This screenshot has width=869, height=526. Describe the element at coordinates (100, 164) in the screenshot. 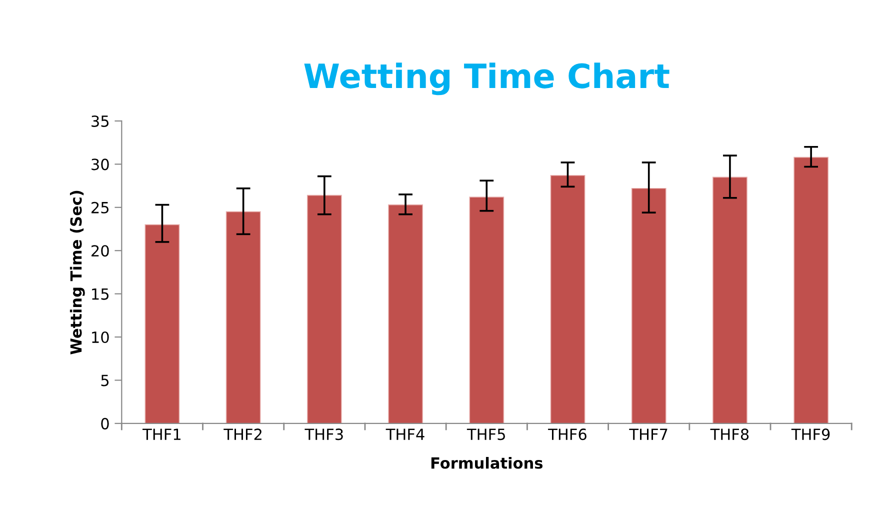

I see `y-tick-label: 30` at that location.